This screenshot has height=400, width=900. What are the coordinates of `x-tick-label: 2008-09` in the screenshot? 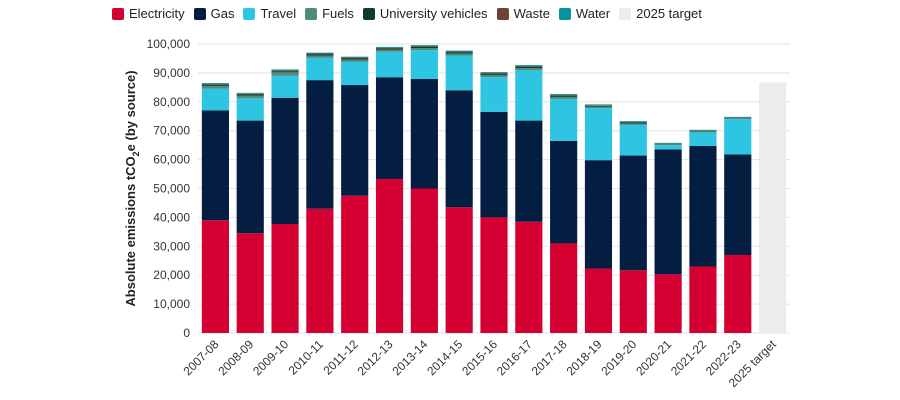 It's located at (235, 357).